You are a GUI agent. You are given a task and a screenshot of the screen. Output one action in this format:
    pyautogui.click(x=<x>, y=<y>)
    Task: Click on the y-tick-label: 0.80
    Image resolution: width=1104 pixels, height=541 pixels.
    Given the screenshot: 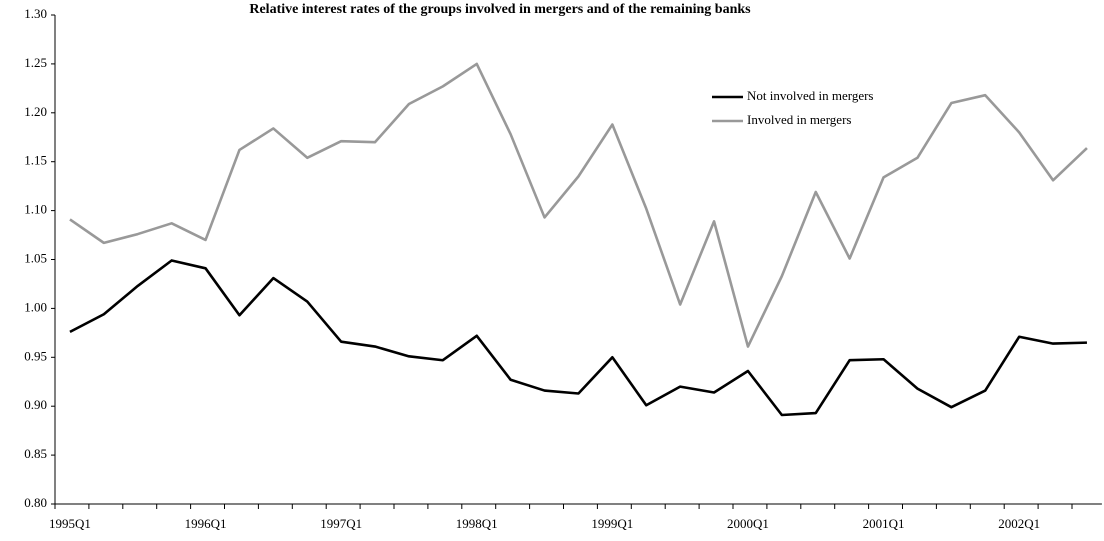 What is the action you would take?
    pyautogui.click(x=35, y=502)
    